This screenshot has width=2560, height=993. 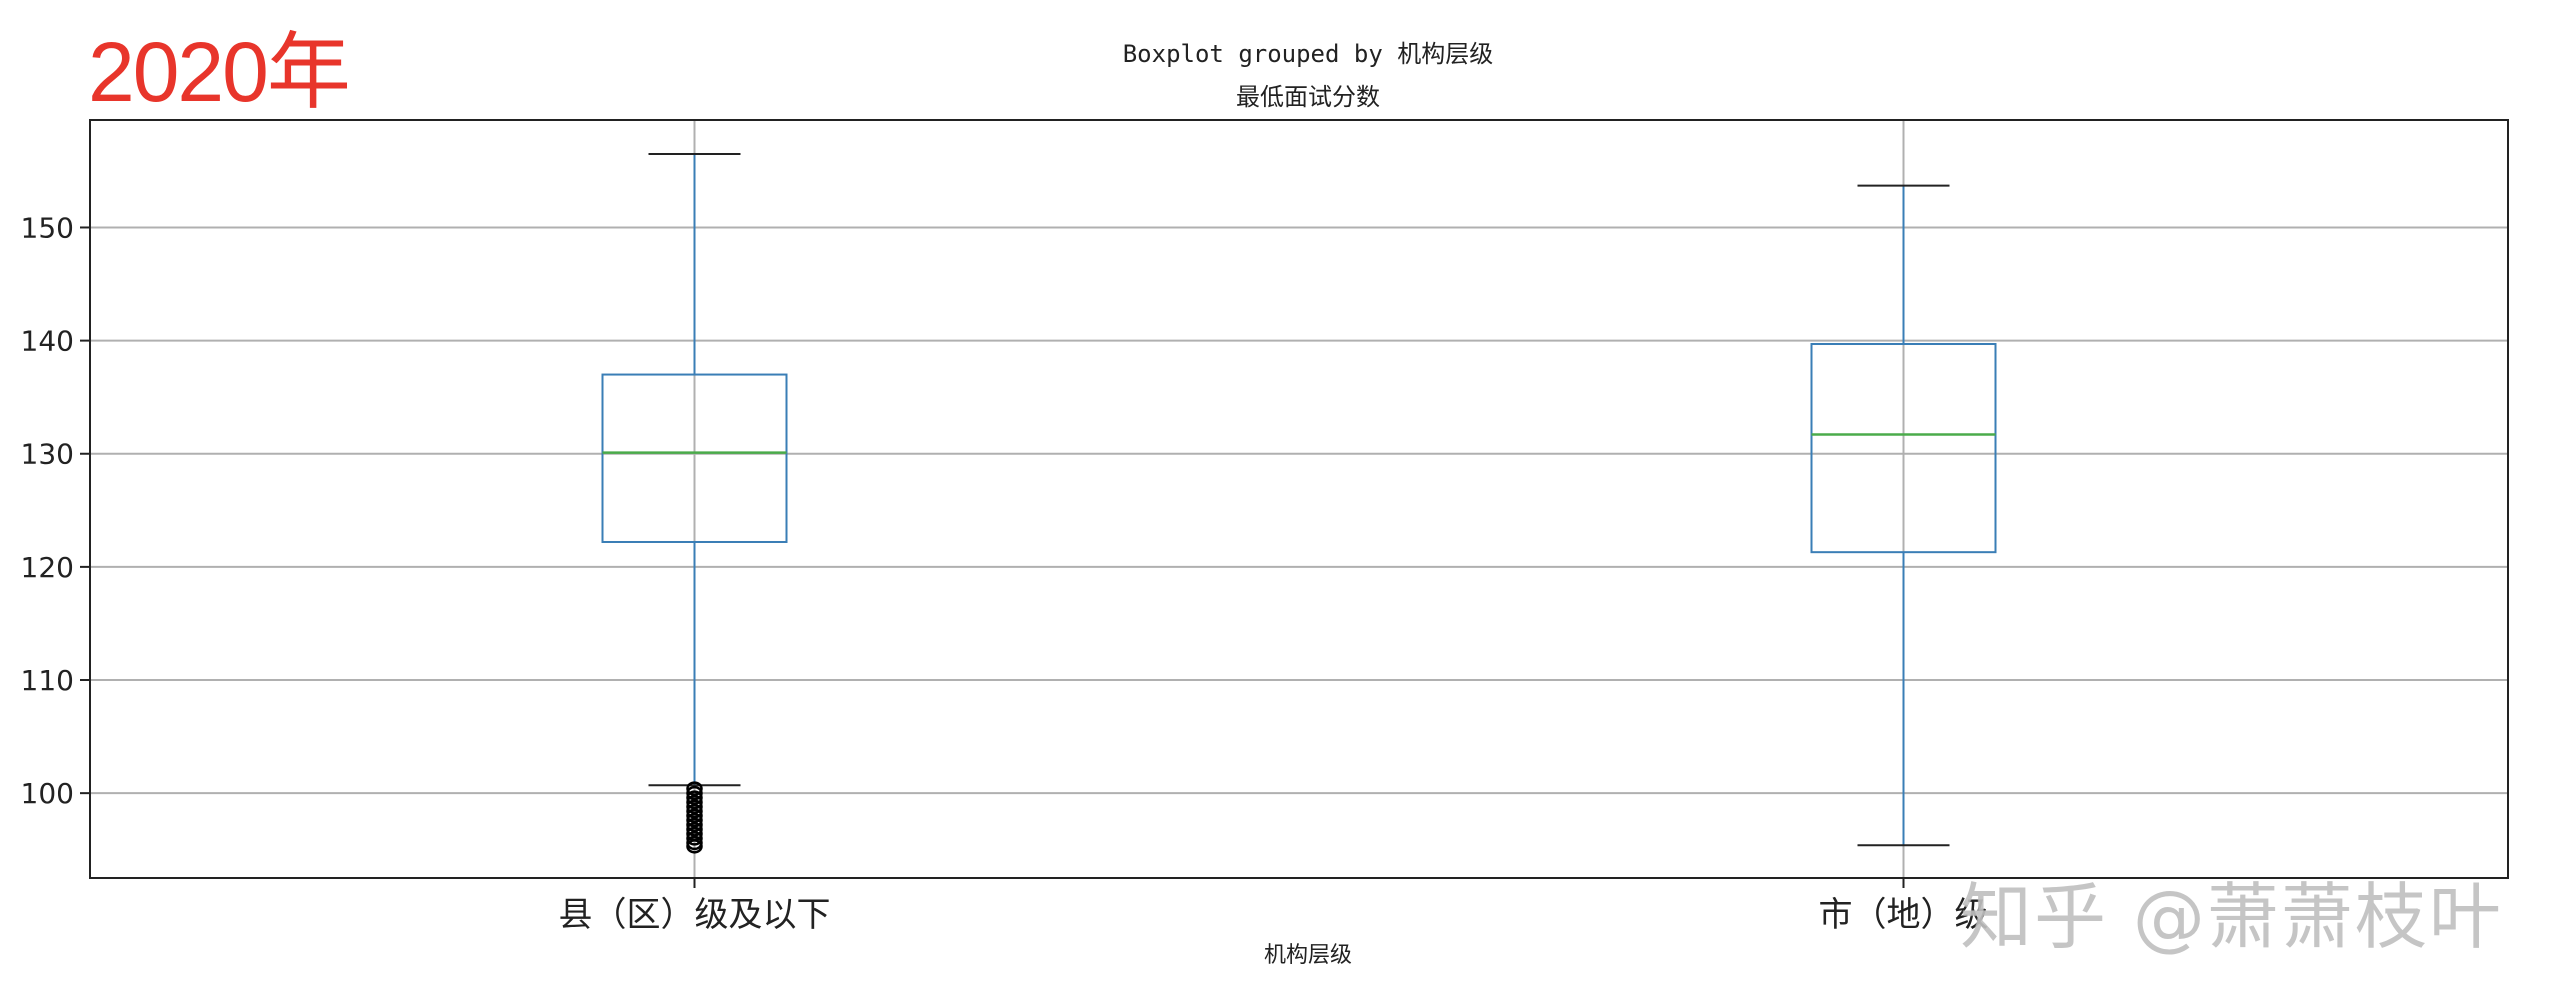 I want to click on y-axis: 100 110 120 130 140 150, so click(x=55, y=510).